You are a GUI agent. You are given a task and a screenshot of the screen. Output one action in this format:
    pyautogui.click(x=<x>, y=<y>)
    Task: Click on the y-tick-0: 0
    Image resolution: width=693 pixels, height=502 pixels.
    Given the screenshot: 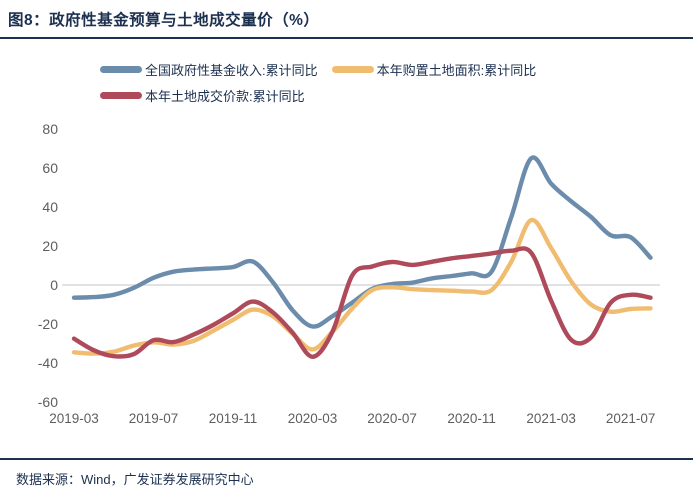 What is the action you would take?
    pyautogui.click(x=54, y=285)
    